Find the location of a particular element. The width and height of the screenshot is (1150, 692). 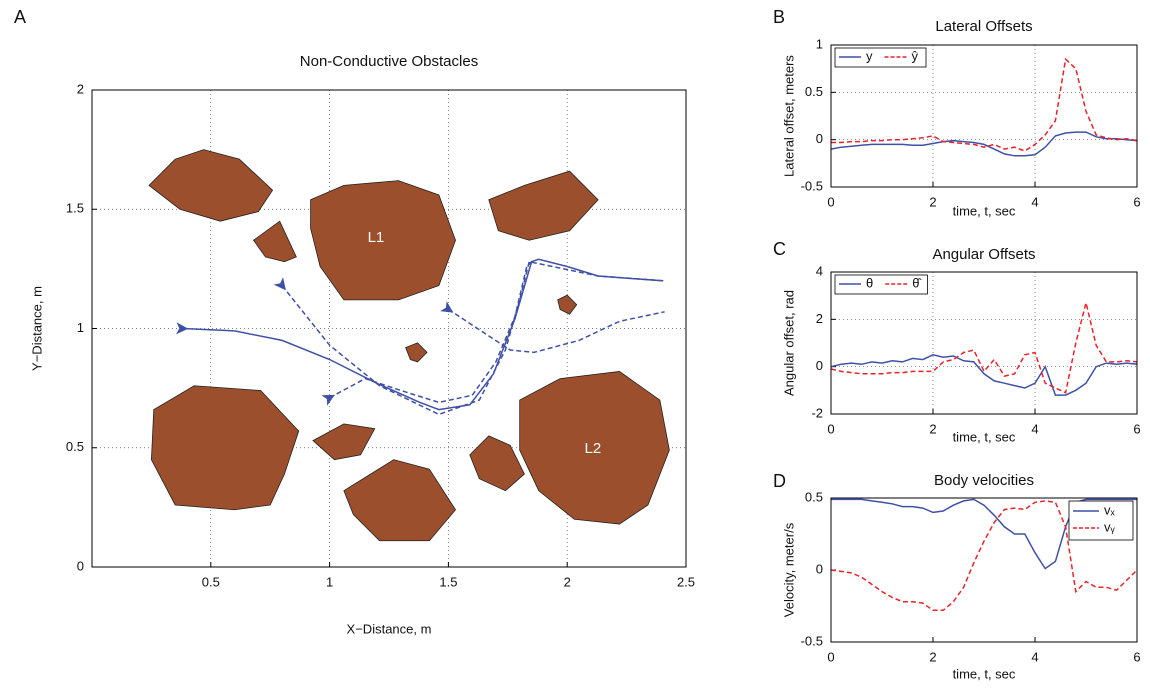

obstacle-label: L1 is located at coordinates (376, 237).